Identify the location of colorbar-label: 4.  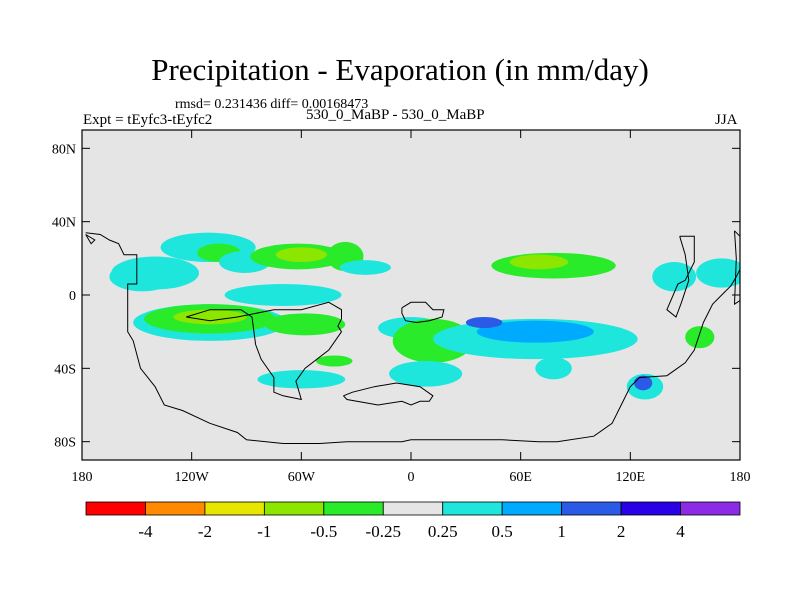
(680, 531).